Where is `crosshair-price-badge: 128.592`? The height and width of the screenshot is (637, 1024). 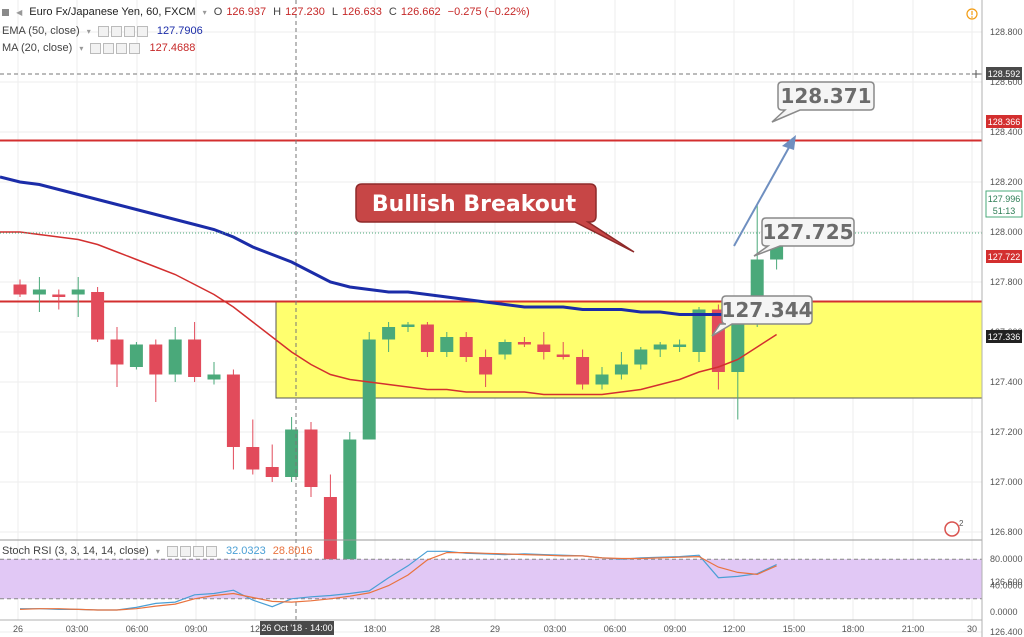 crosshair-price-badge: 128.592 is located at coordinates (1004, 73).